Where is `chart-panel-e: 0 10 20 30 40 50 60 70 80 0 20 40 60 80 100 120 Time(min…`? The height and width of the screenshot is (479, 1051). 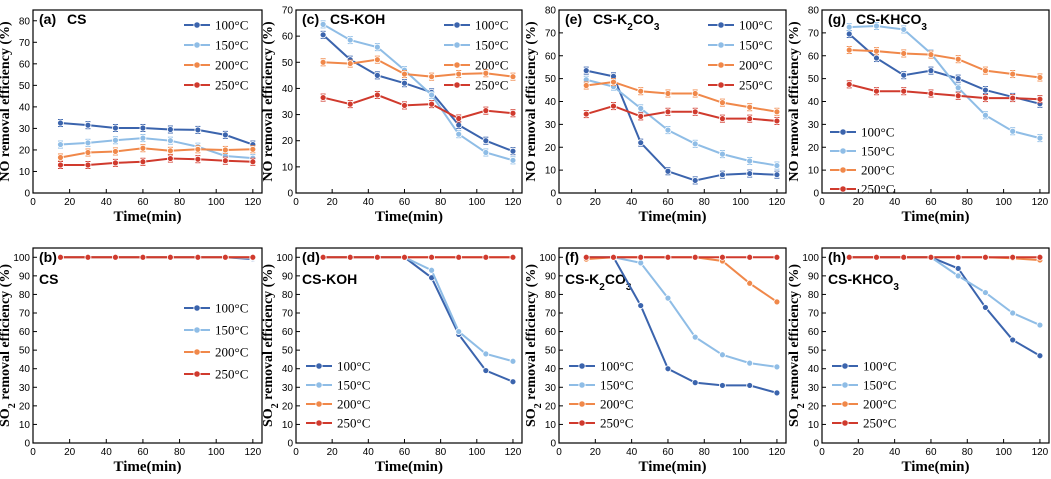 chart-panel-e: 0 10 20 30 40 50 60 70 80 0 20 40 60 80 100 120 Time(min… is located at coordinates (655, 115).